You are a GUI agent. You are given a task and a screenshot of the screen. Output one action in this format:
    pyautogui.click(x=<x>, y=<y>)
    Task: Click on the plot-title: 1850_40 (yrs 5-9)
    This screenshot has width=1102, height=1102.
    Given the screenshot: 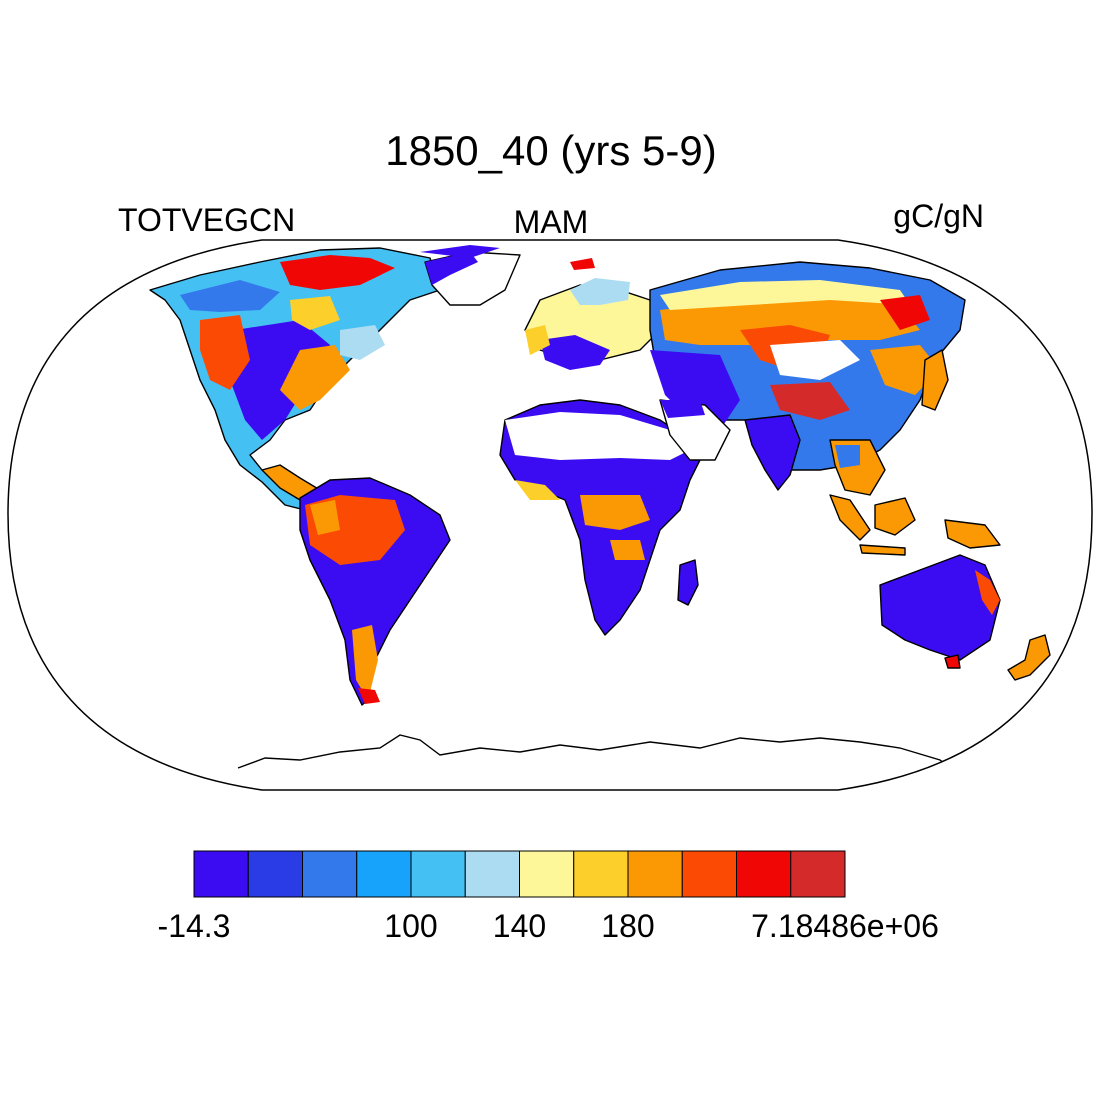 What is the action you would take?
    pyautogui.click(x=551, y=150)
    